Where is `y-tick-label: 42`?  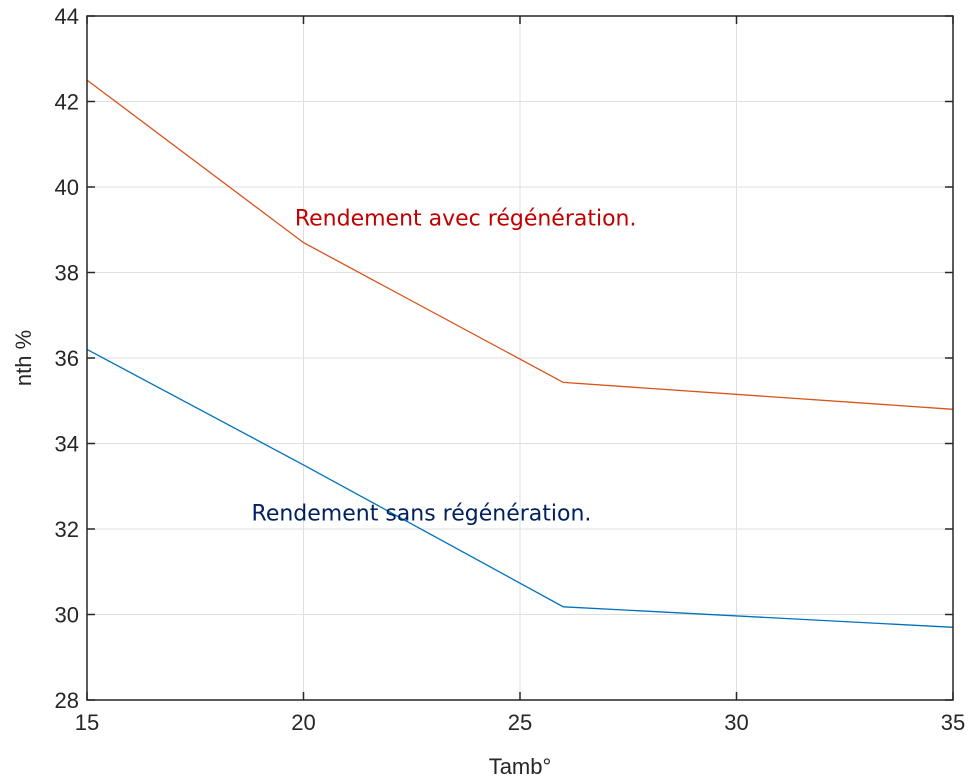 y-tick-label: 42 is located at coordinates (67, 102).